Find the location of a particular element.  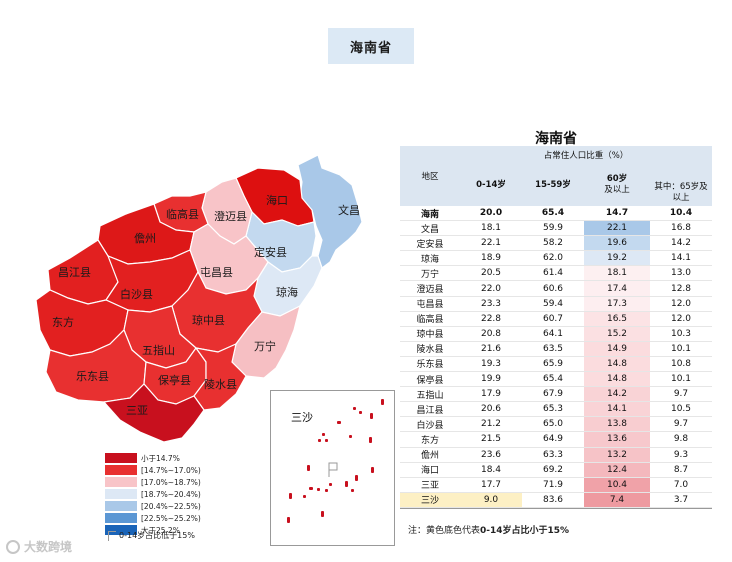

cell-age-15-59: 63.5 is located at coordinates (553, 348).